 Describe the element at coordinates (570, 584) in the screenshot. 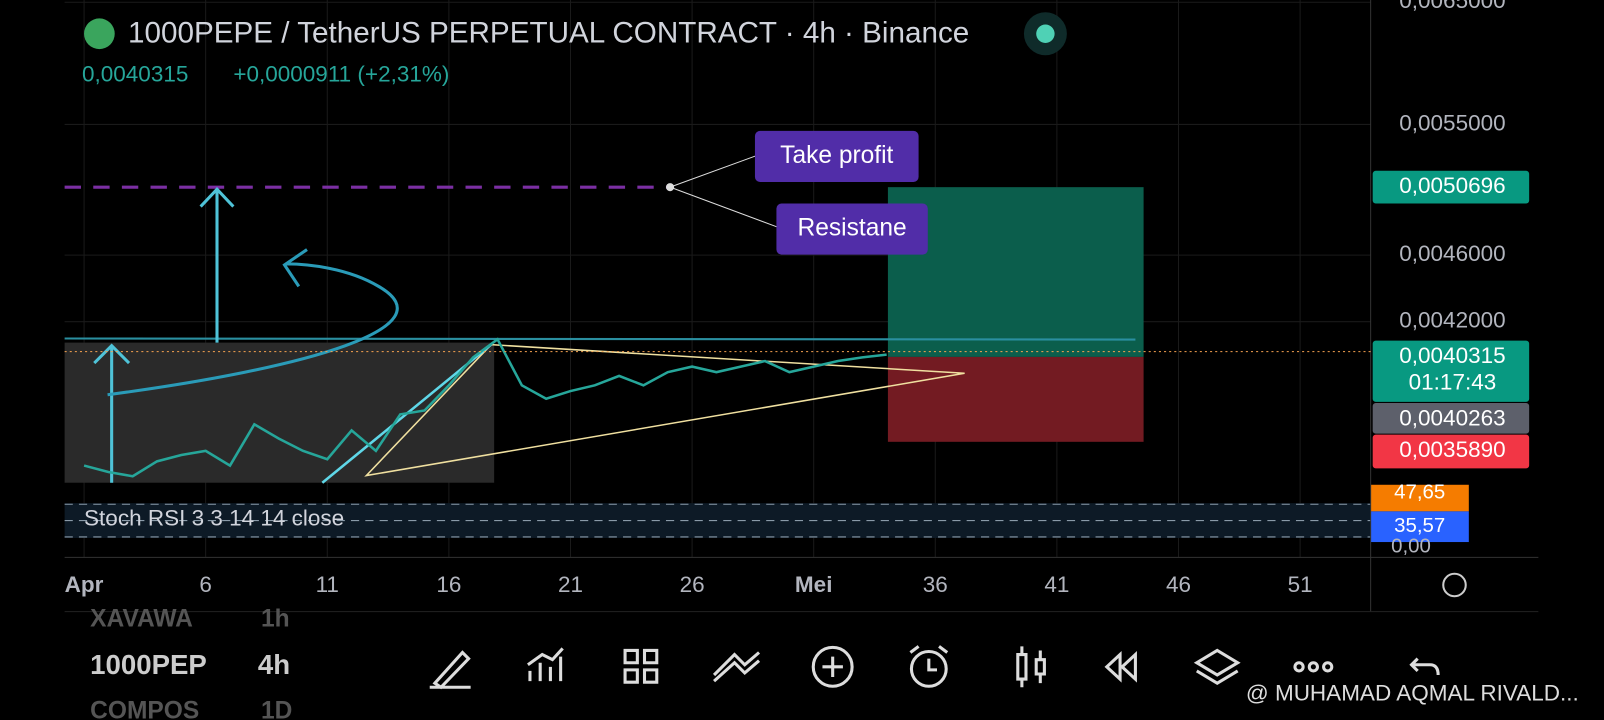

I see `x-tick-label: 21` at that location.